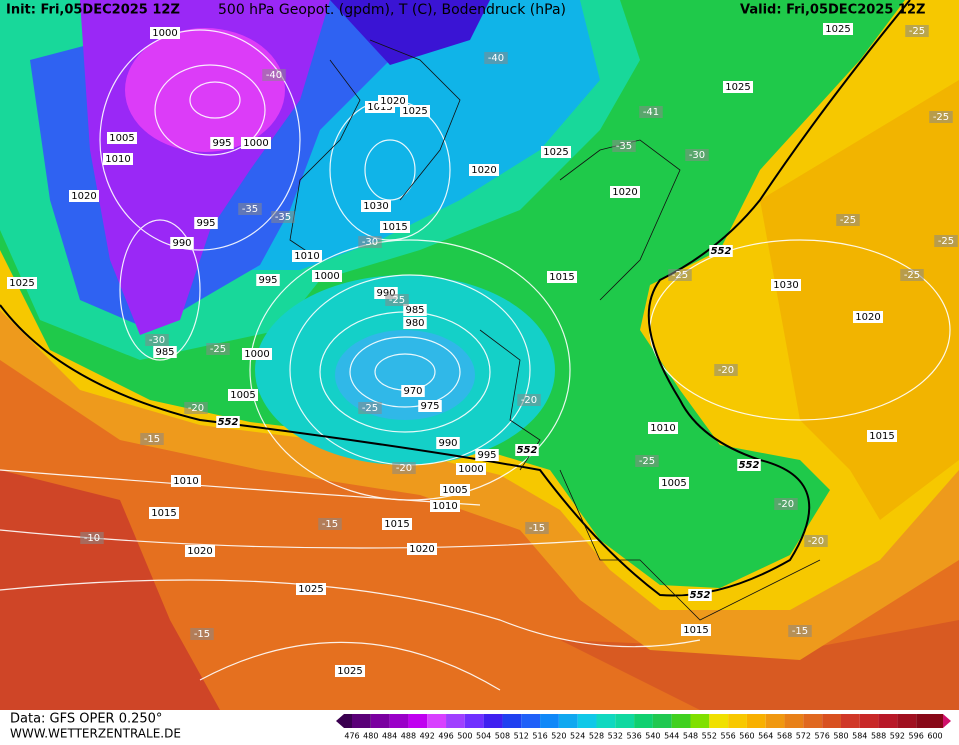  I want to click on isobar-label: 970, so click(412, 391).